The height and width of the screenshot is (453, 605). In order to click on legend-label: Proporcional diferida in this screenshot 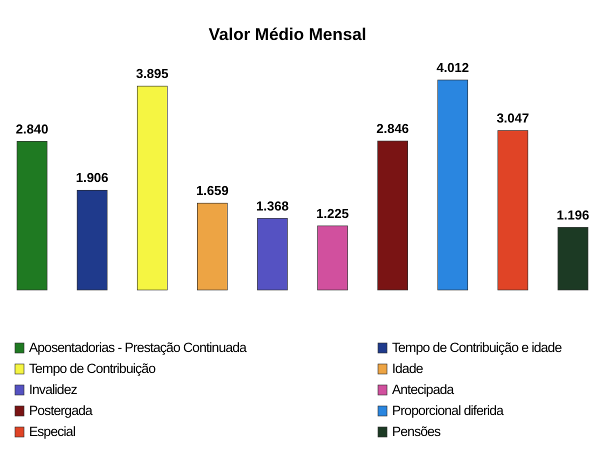, I will do `click(448, 410)`.